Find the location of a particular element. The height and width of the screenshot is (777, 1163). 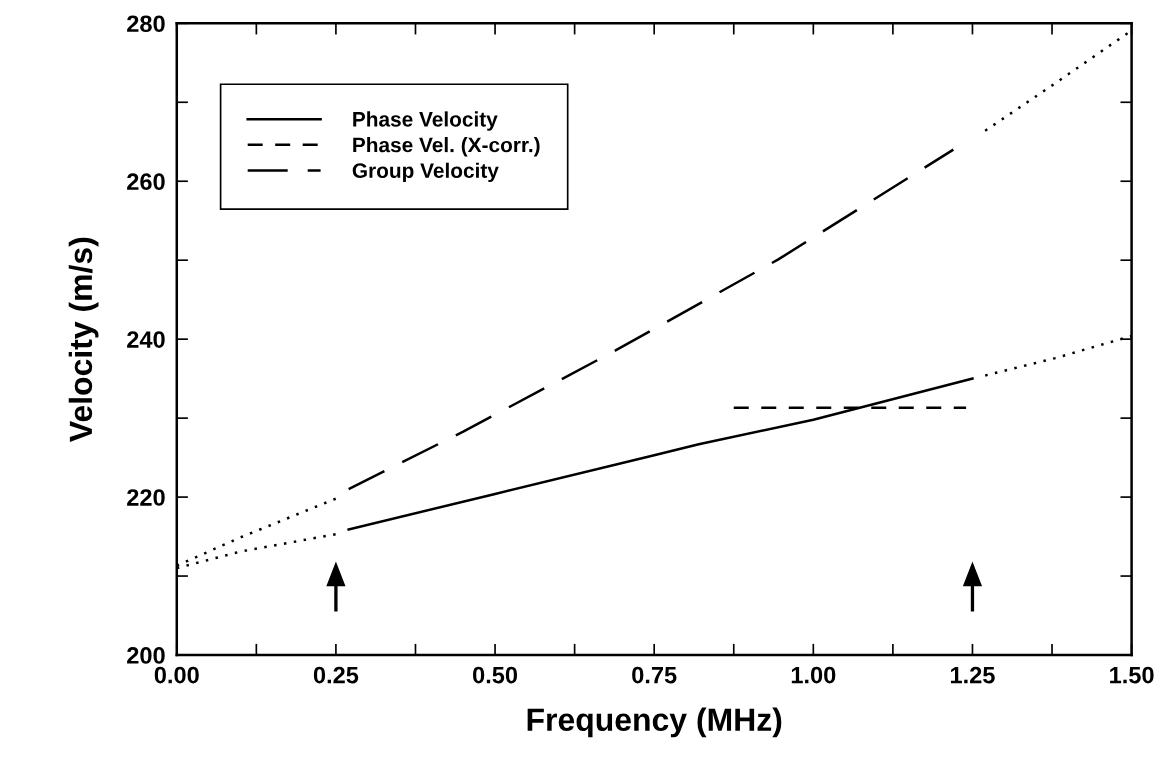

y-tick-label: 220 is located at coordinates (146, 497).